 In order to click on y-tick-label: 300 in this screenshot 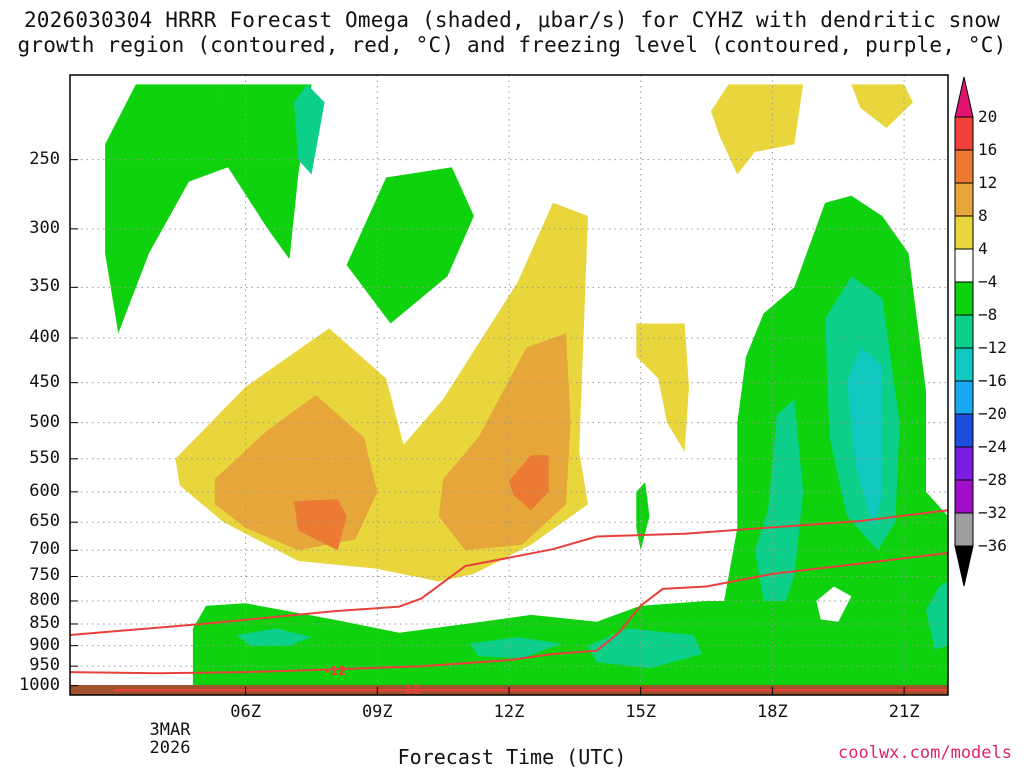, I will do `click(44, 227)`.